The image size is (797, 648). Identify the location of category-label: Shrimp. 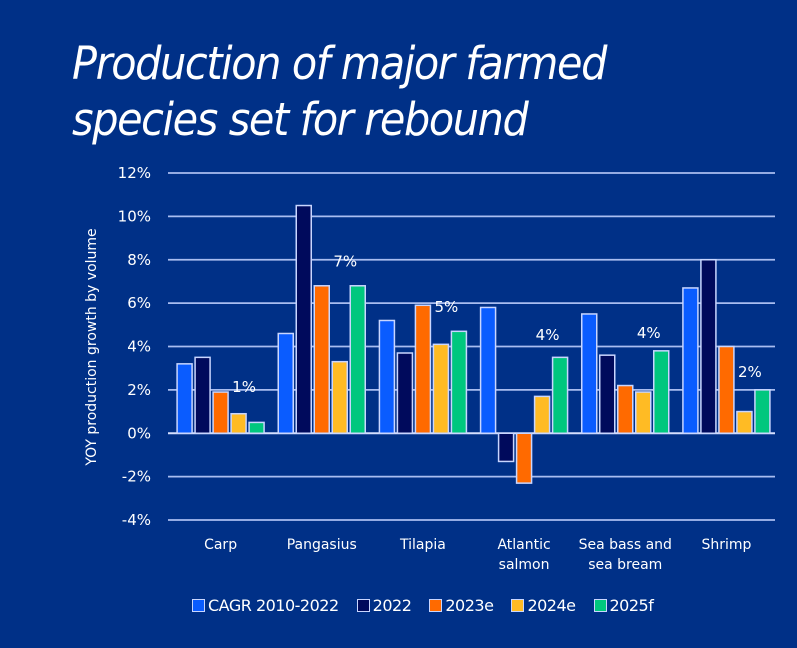
(726, 545).